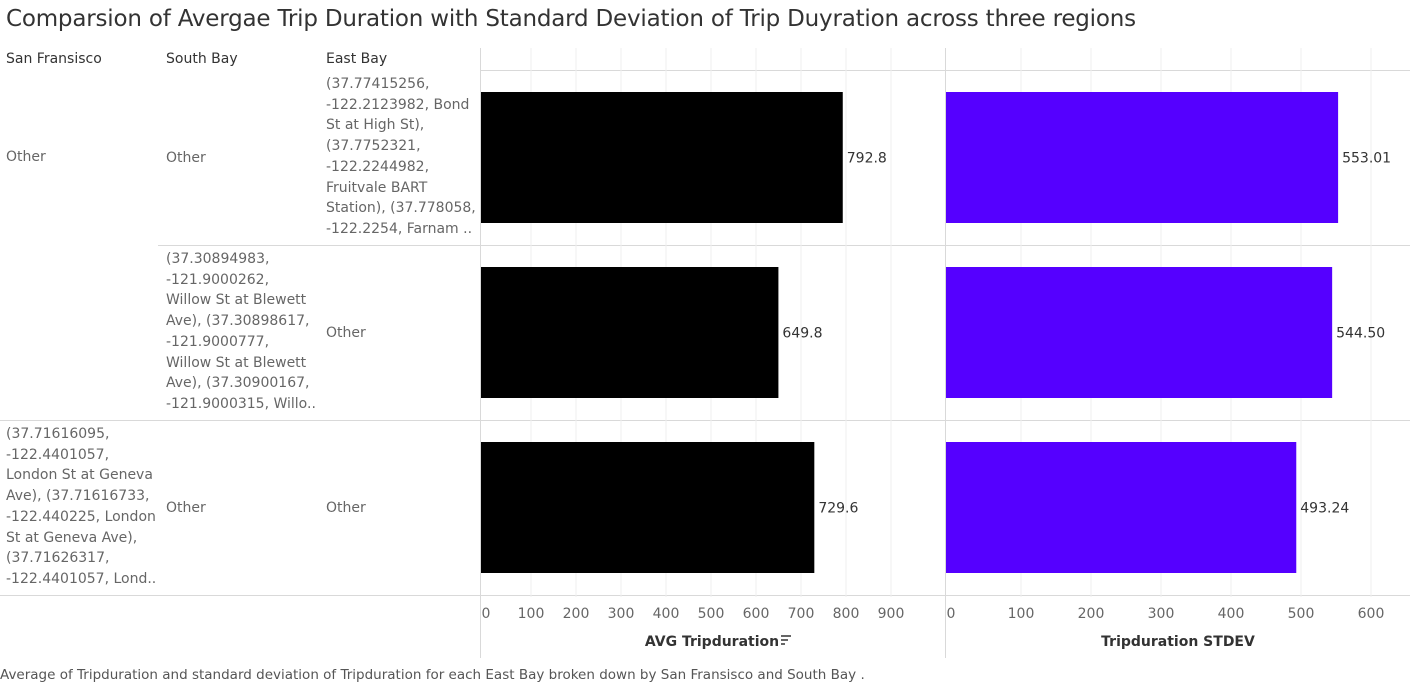 The image size is (1412, 688). I want to click on tick-label: 700, so click(801, 614).